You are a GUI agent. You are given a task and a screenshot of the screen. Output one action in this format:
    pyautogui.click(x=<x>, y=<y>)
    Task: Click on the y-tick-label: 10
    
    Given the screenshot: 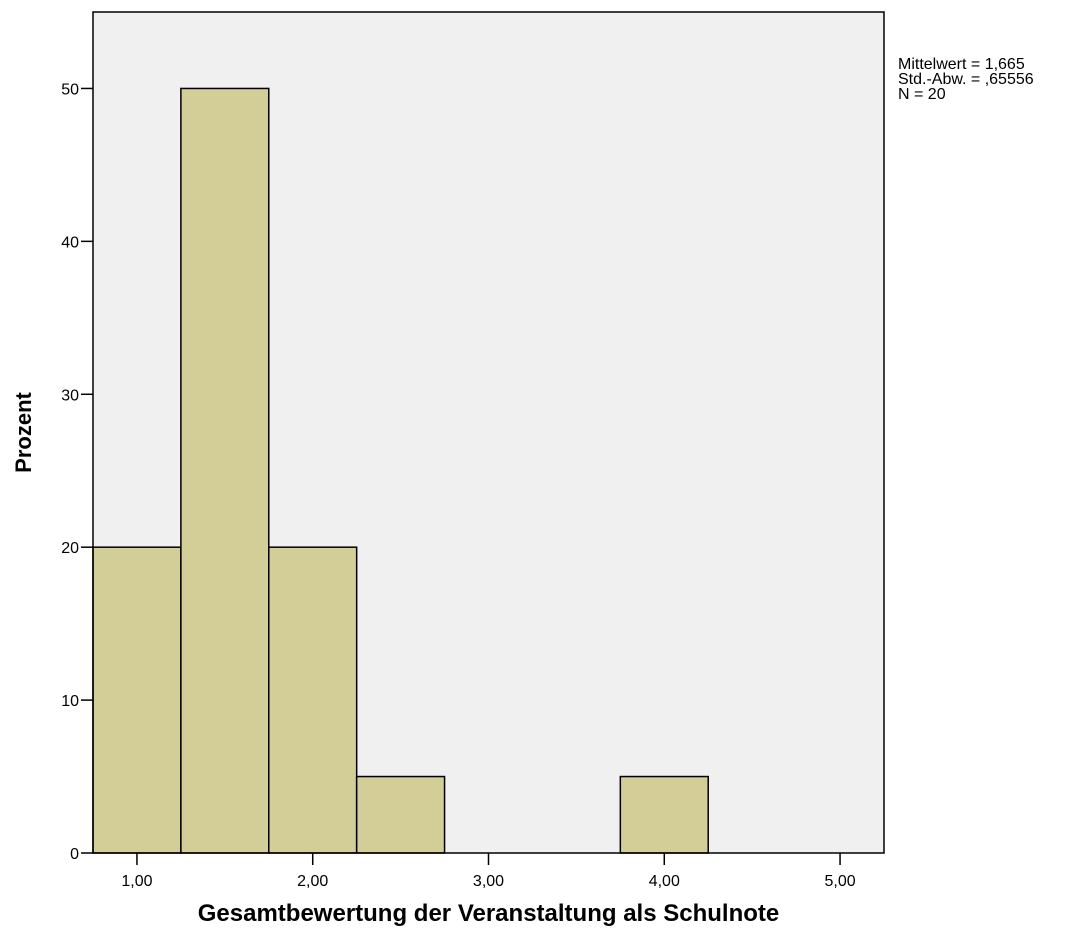 What is the action you would take?
    pyautogui.click(x=70, y=701)
    